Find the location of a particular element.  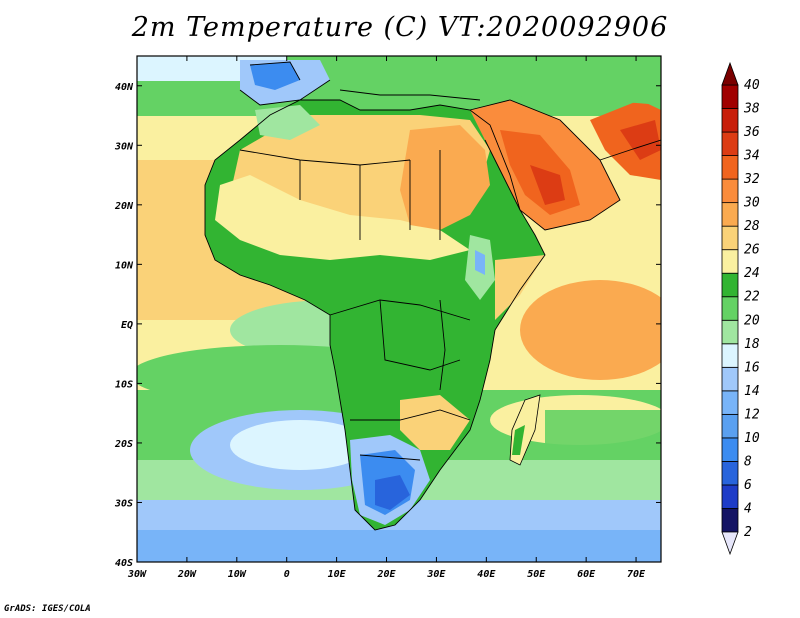

y-tick-label: 20S is located at coordinates (123, 444).